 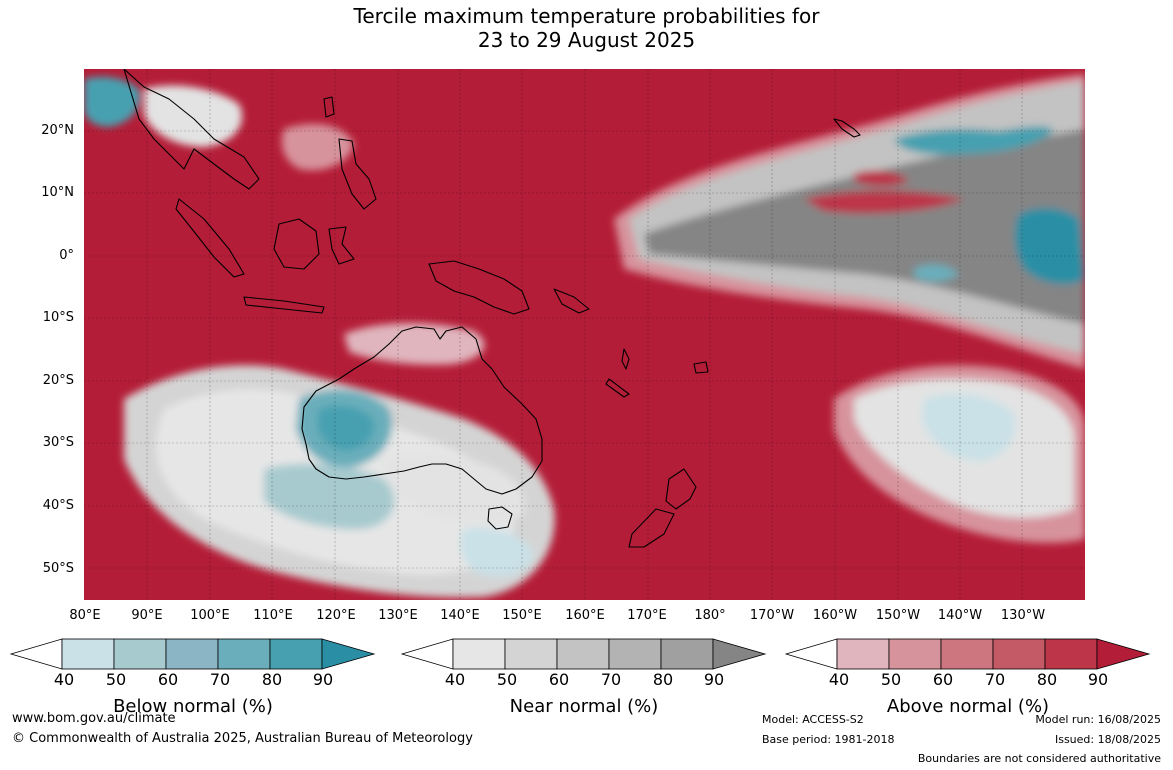 I want to click on colorbar-below-tick: 60, so click(x=168, y=679).